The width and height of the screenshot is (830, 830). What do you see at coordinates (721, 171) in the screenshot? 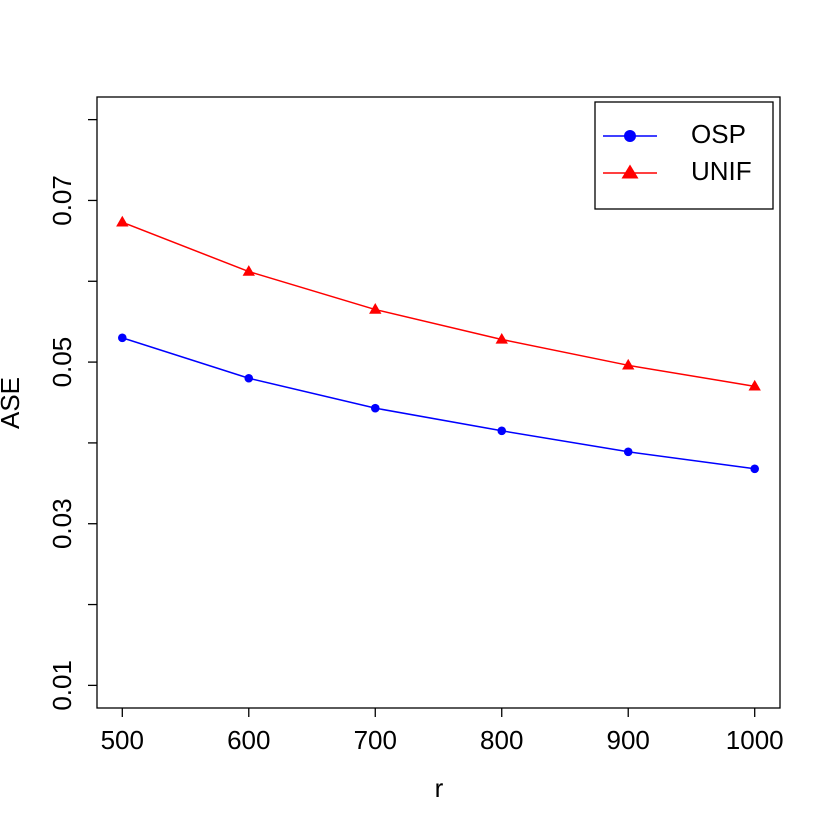
I see `legend-label: UNIF` at bounding box center [721, 171].